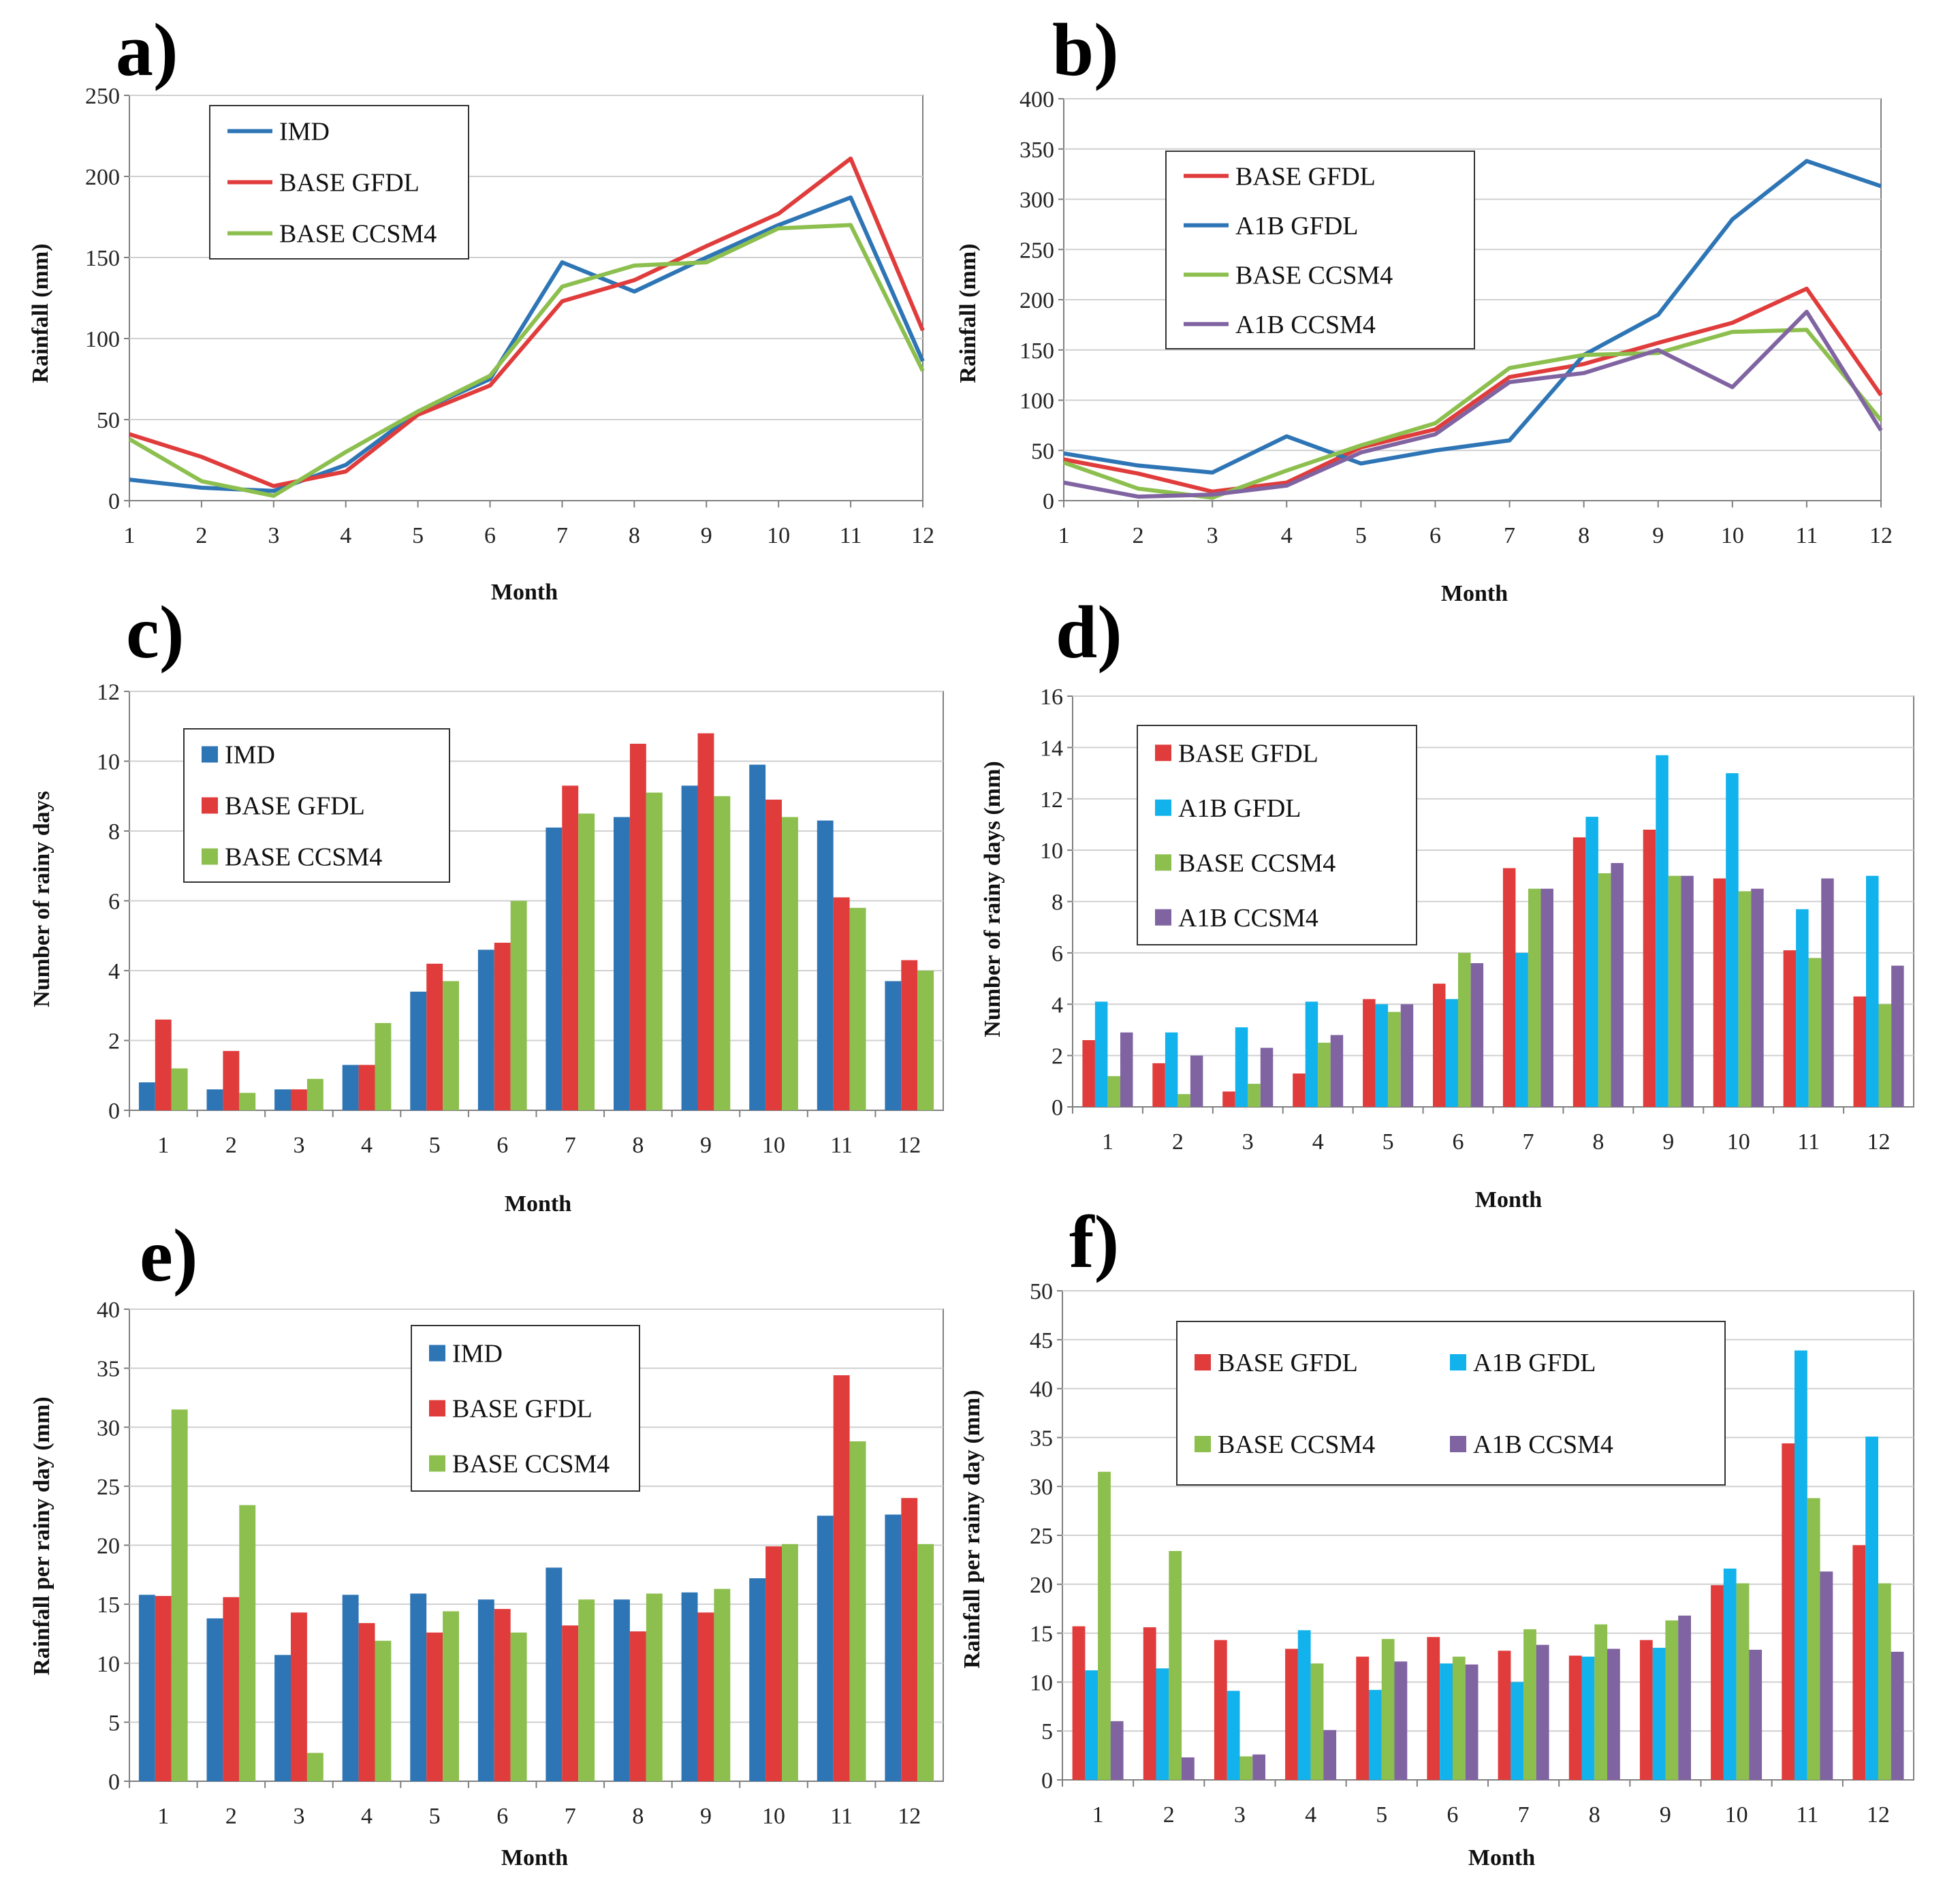 This screenshot has width=1960, height=1880. What do you see at coordinates (114, 1111) in the screenshot?
I see `y-tick-label-c: 0` at bounding box center [114, 1111].